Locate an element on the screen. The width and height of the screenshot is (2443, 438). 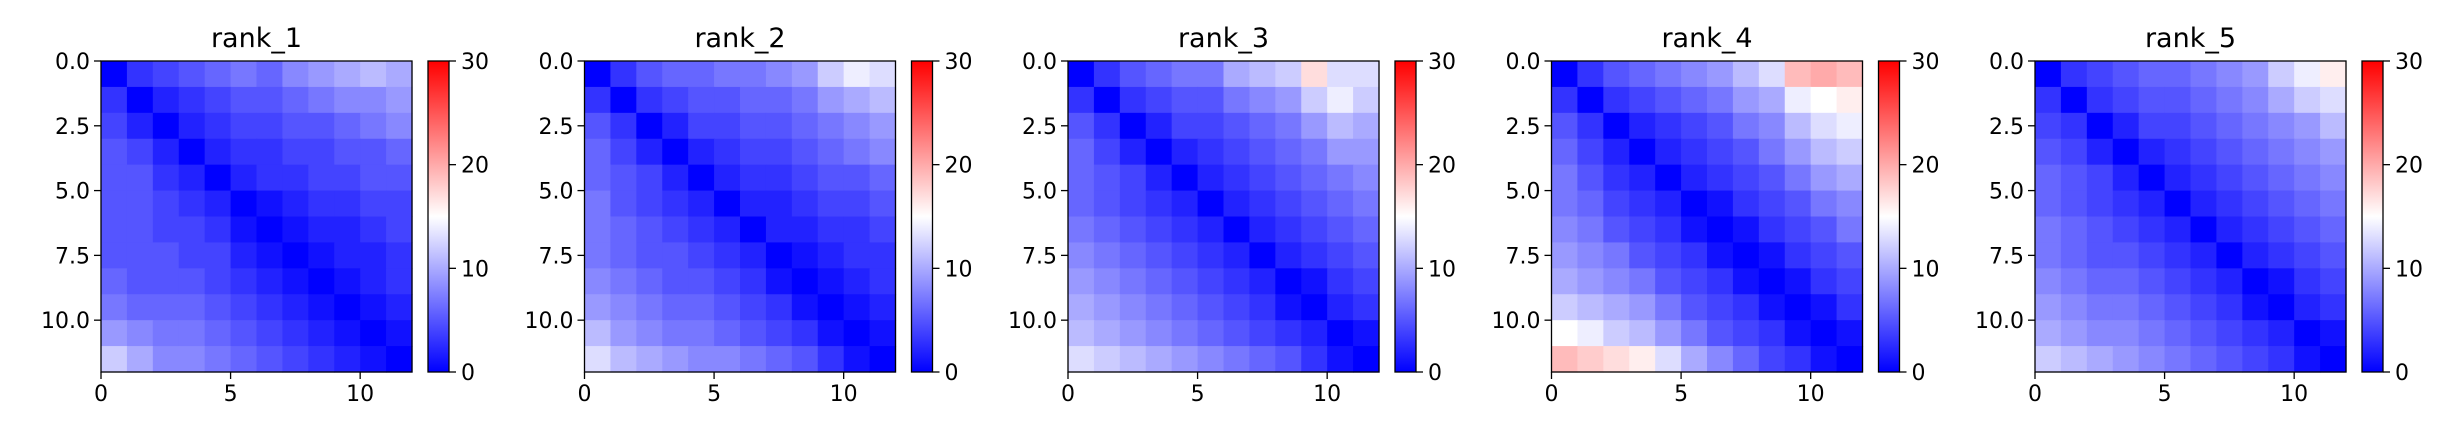
y-tick-label: 7.5 is located at coordinates (72, 256).